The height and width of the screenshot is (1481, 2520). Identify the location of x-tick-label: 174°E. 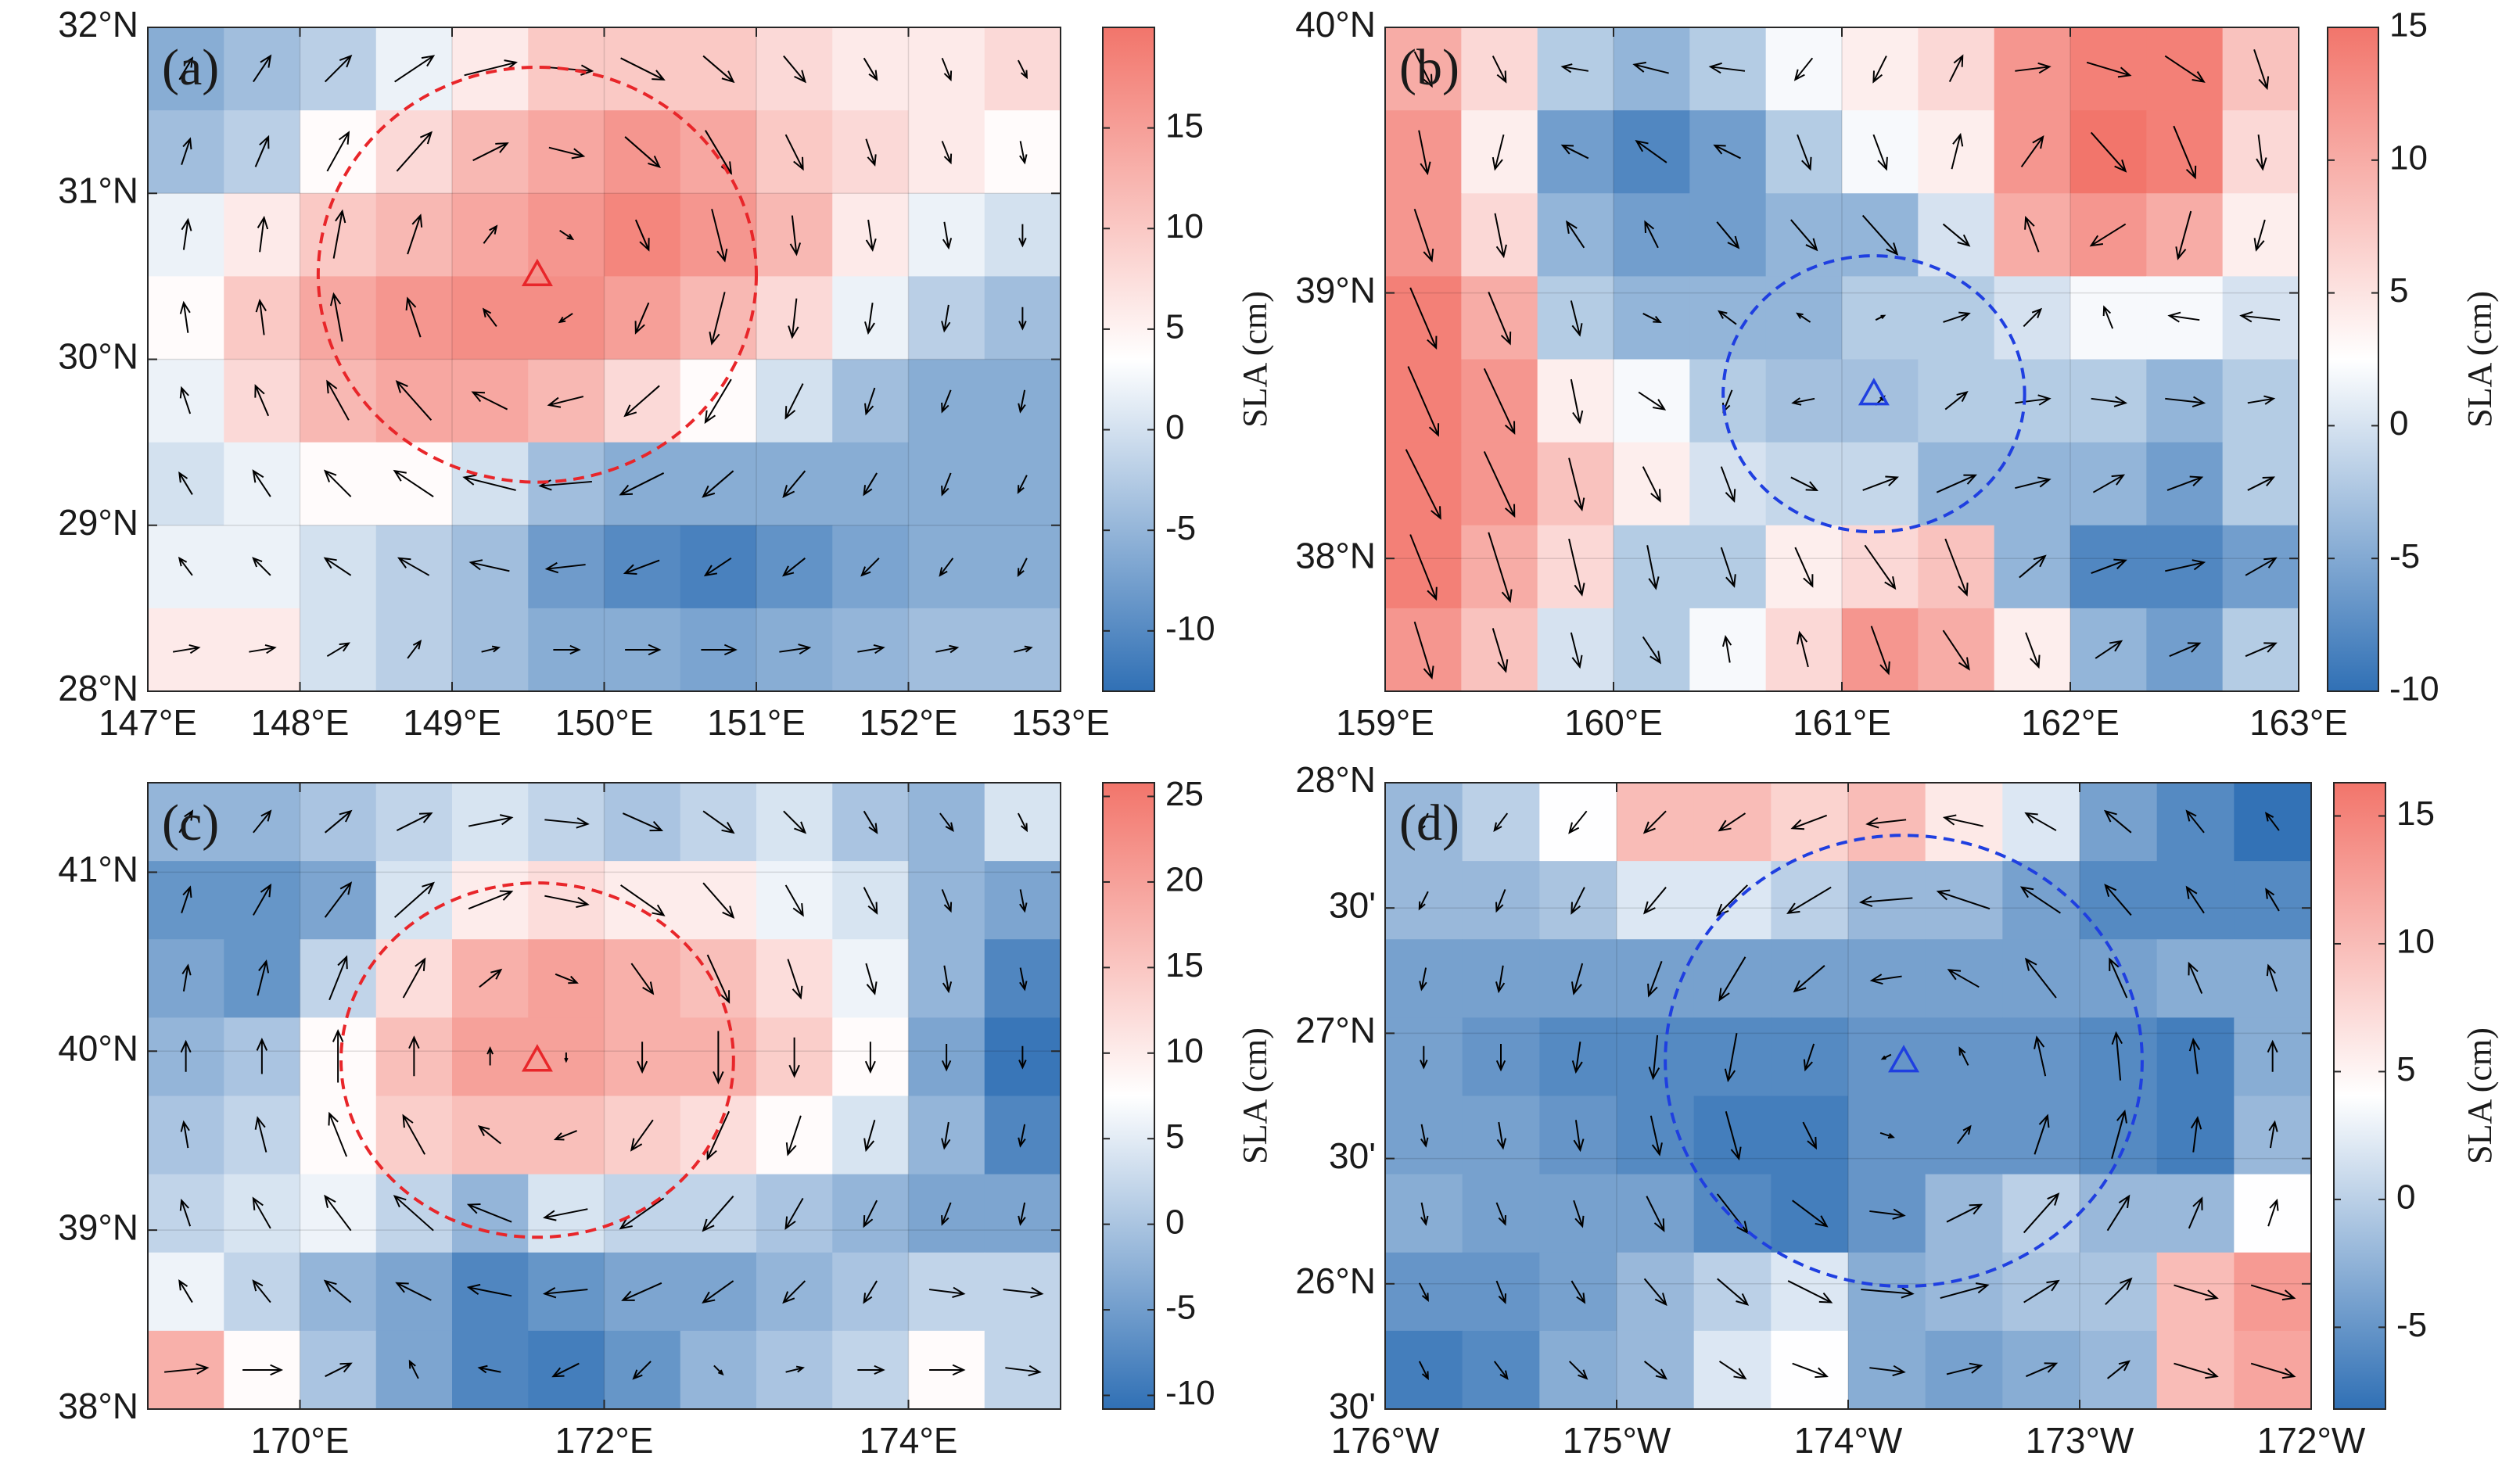
(909, 1440).